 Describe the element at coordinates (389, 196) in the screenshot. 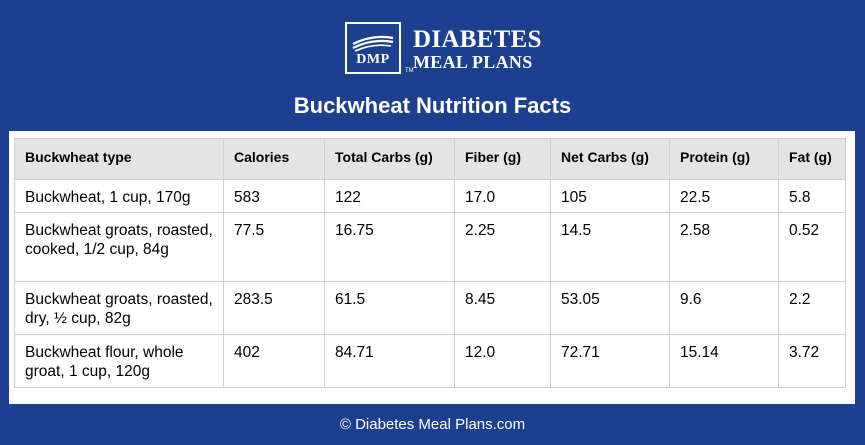

I see `cell-total-carbs: 122` at that location.